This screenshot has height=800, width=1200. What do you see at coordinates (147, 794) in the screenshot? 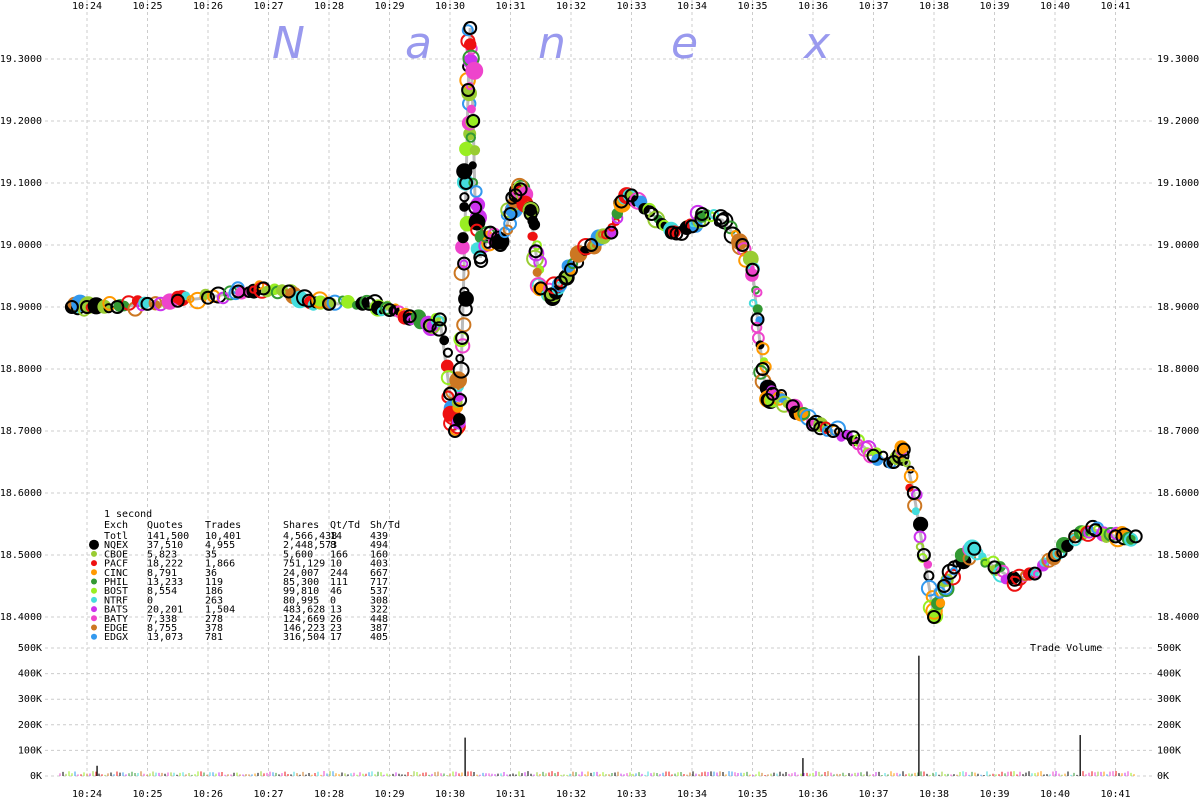
I see `x-tick-label-bottom: 10:25` at bounding box center [147, 794].